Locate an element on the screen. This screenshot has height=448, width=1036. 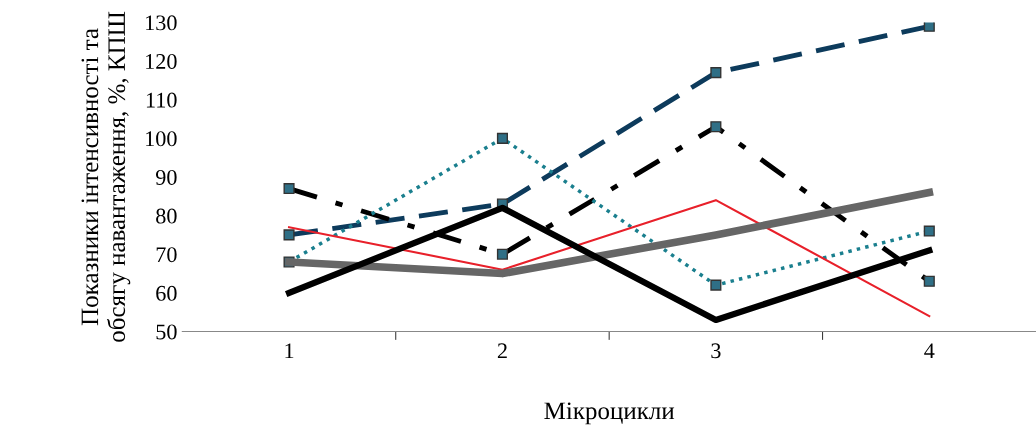
y-tick-label: 110 is located at coordinates (161, 100).